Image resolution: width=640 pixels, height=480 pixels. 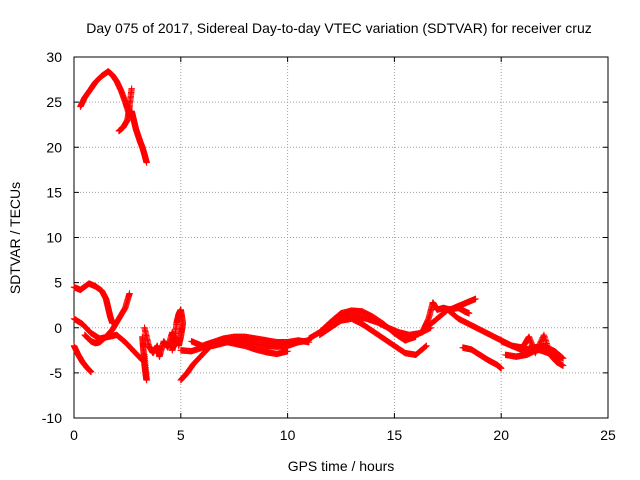 What do you see at coordinates (54, 102) in the screenshot?
I see `y-tick-label: 25` at bounding box center [54, 102].